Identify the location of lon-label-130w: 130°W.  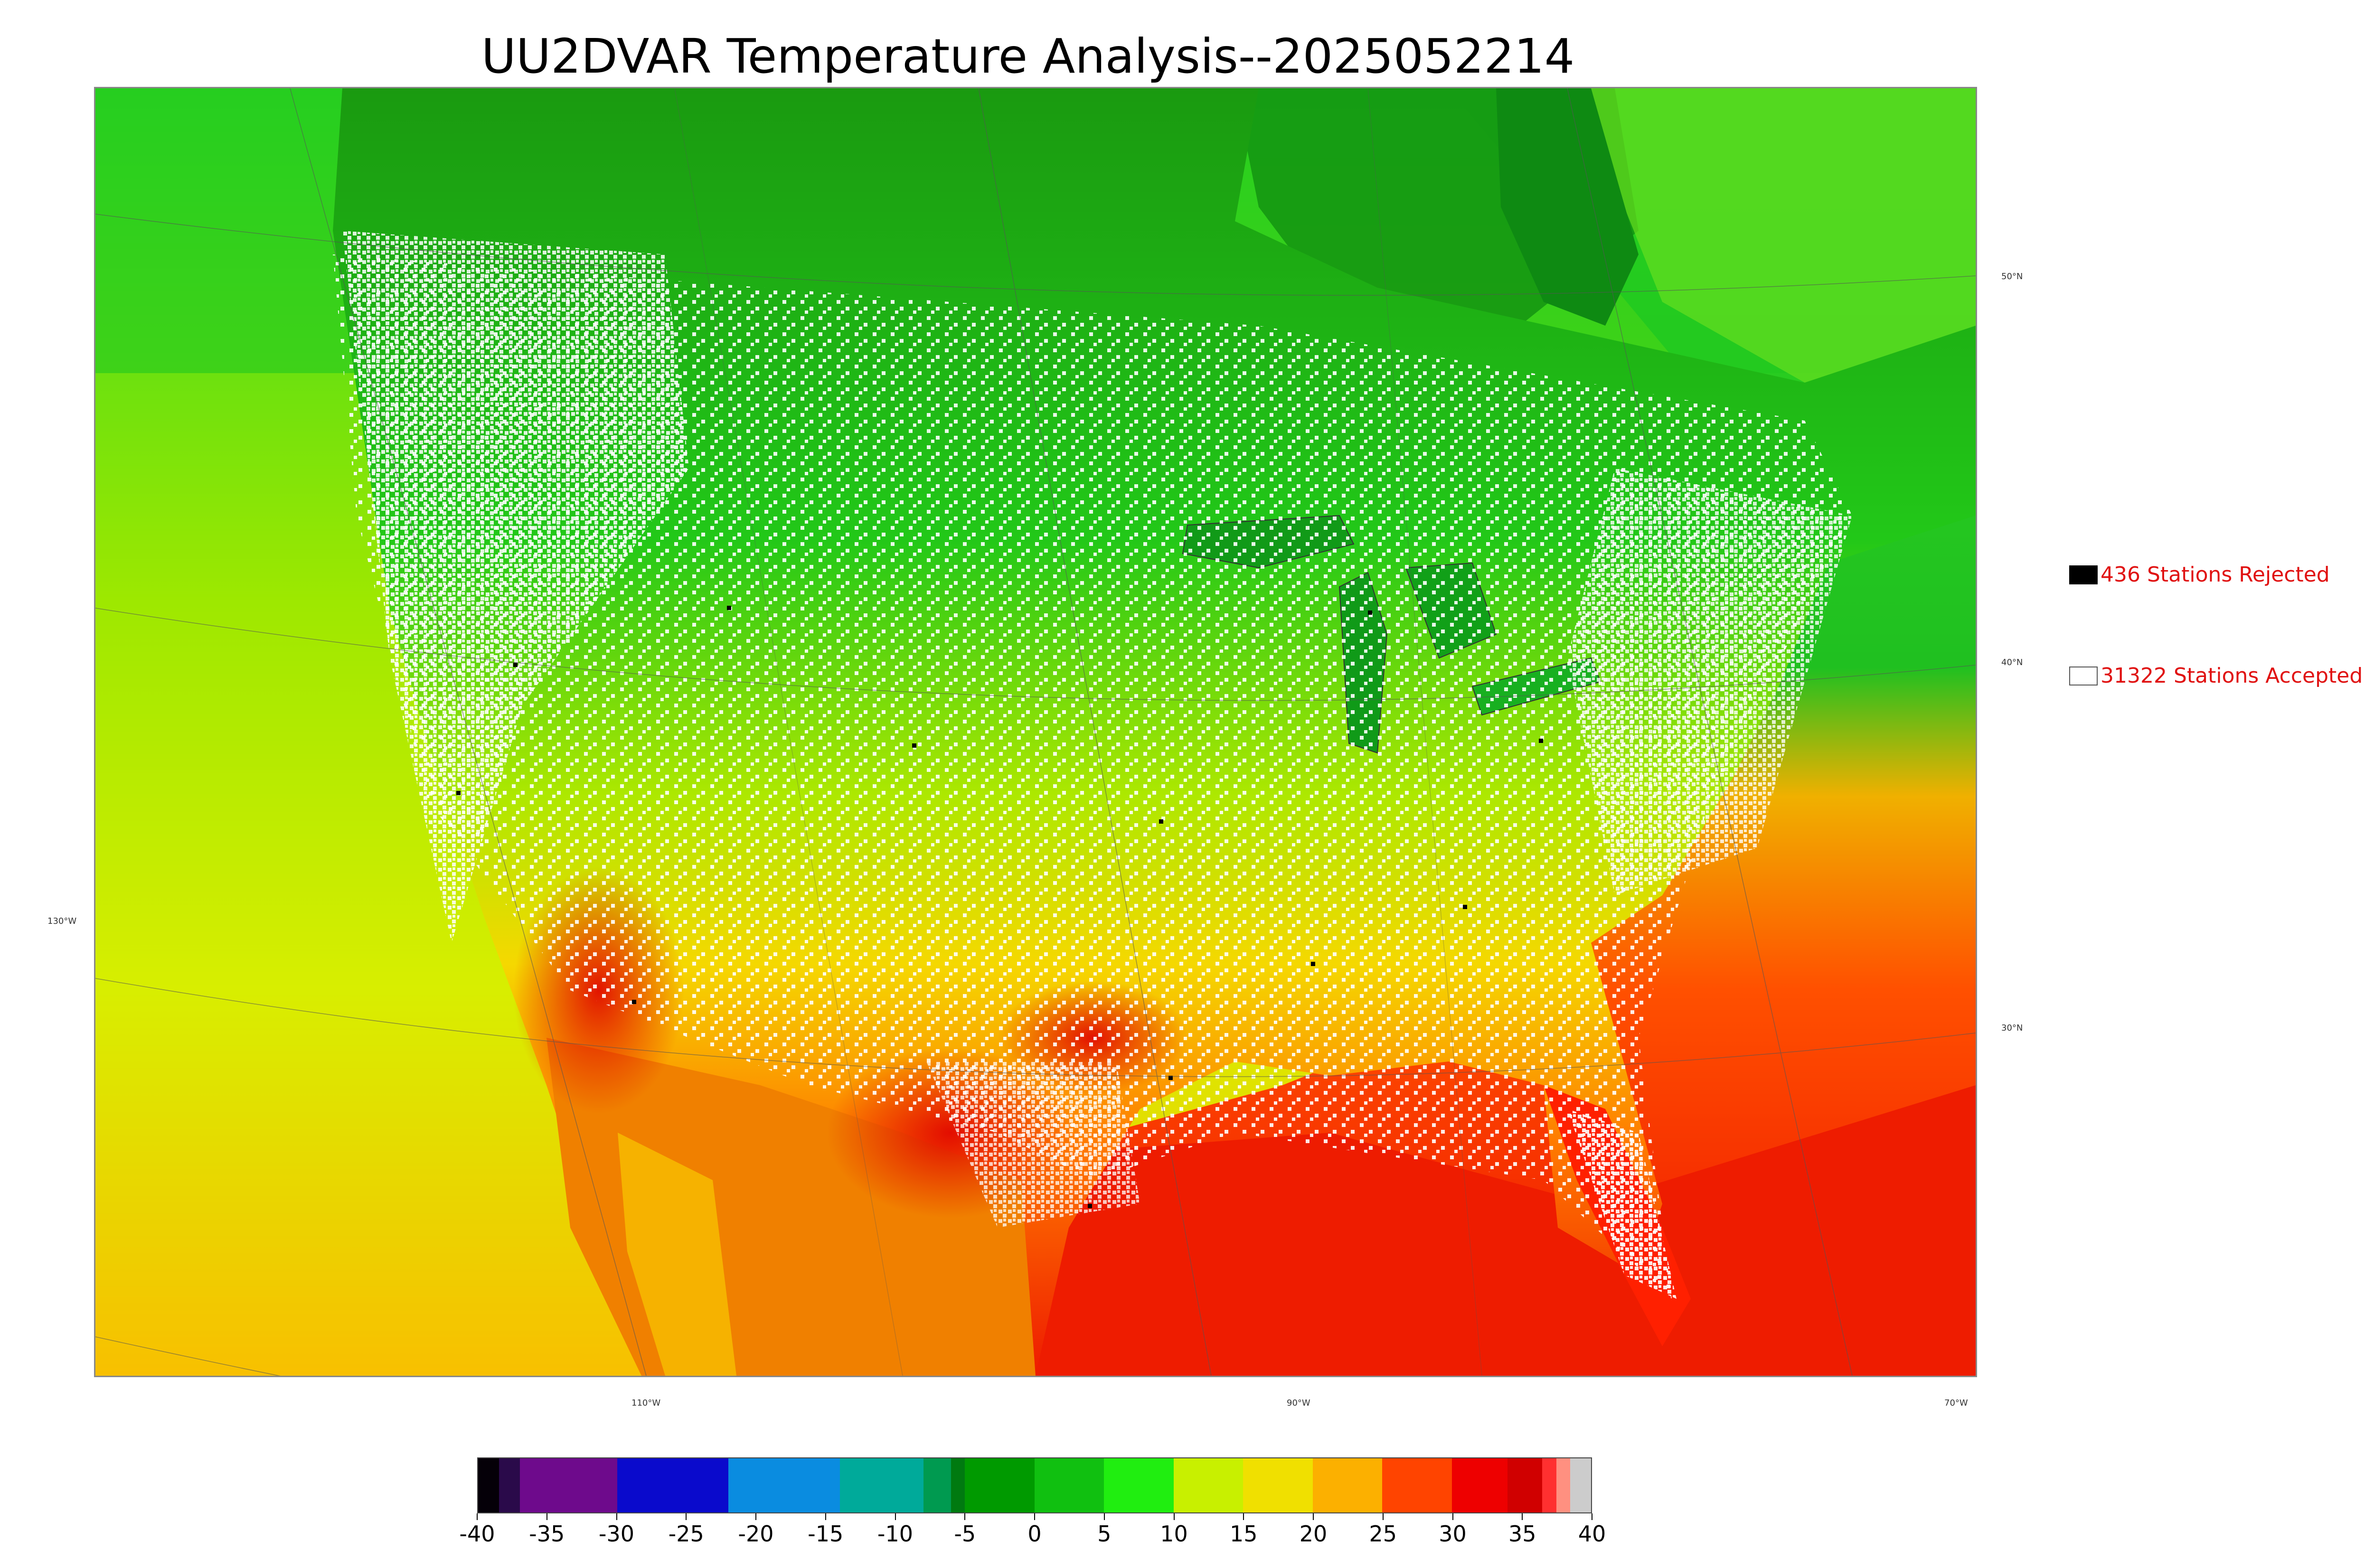
(62, 921).